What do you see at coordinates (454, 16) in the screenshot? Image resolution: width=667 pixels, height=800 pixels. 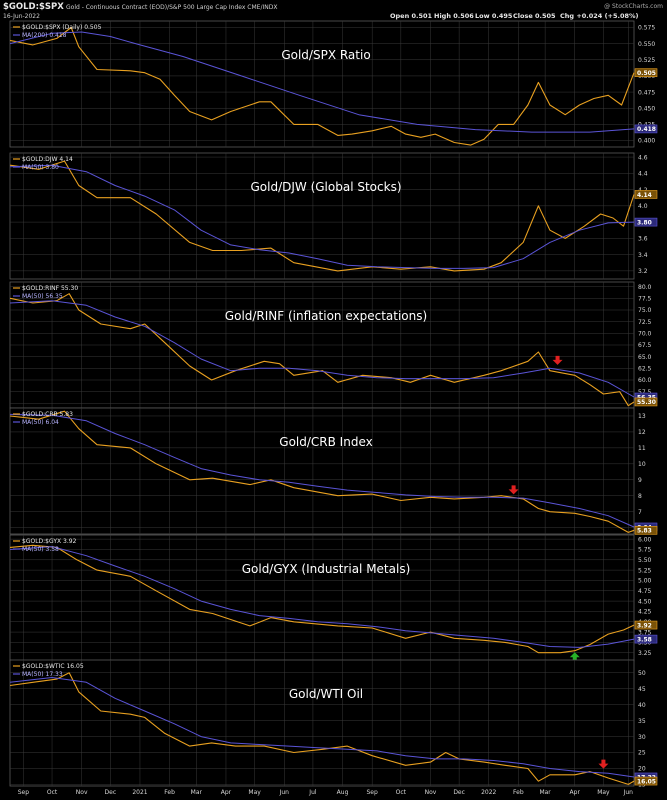 I see `quote-high: High 0.506` at bounding box center [454, 16].